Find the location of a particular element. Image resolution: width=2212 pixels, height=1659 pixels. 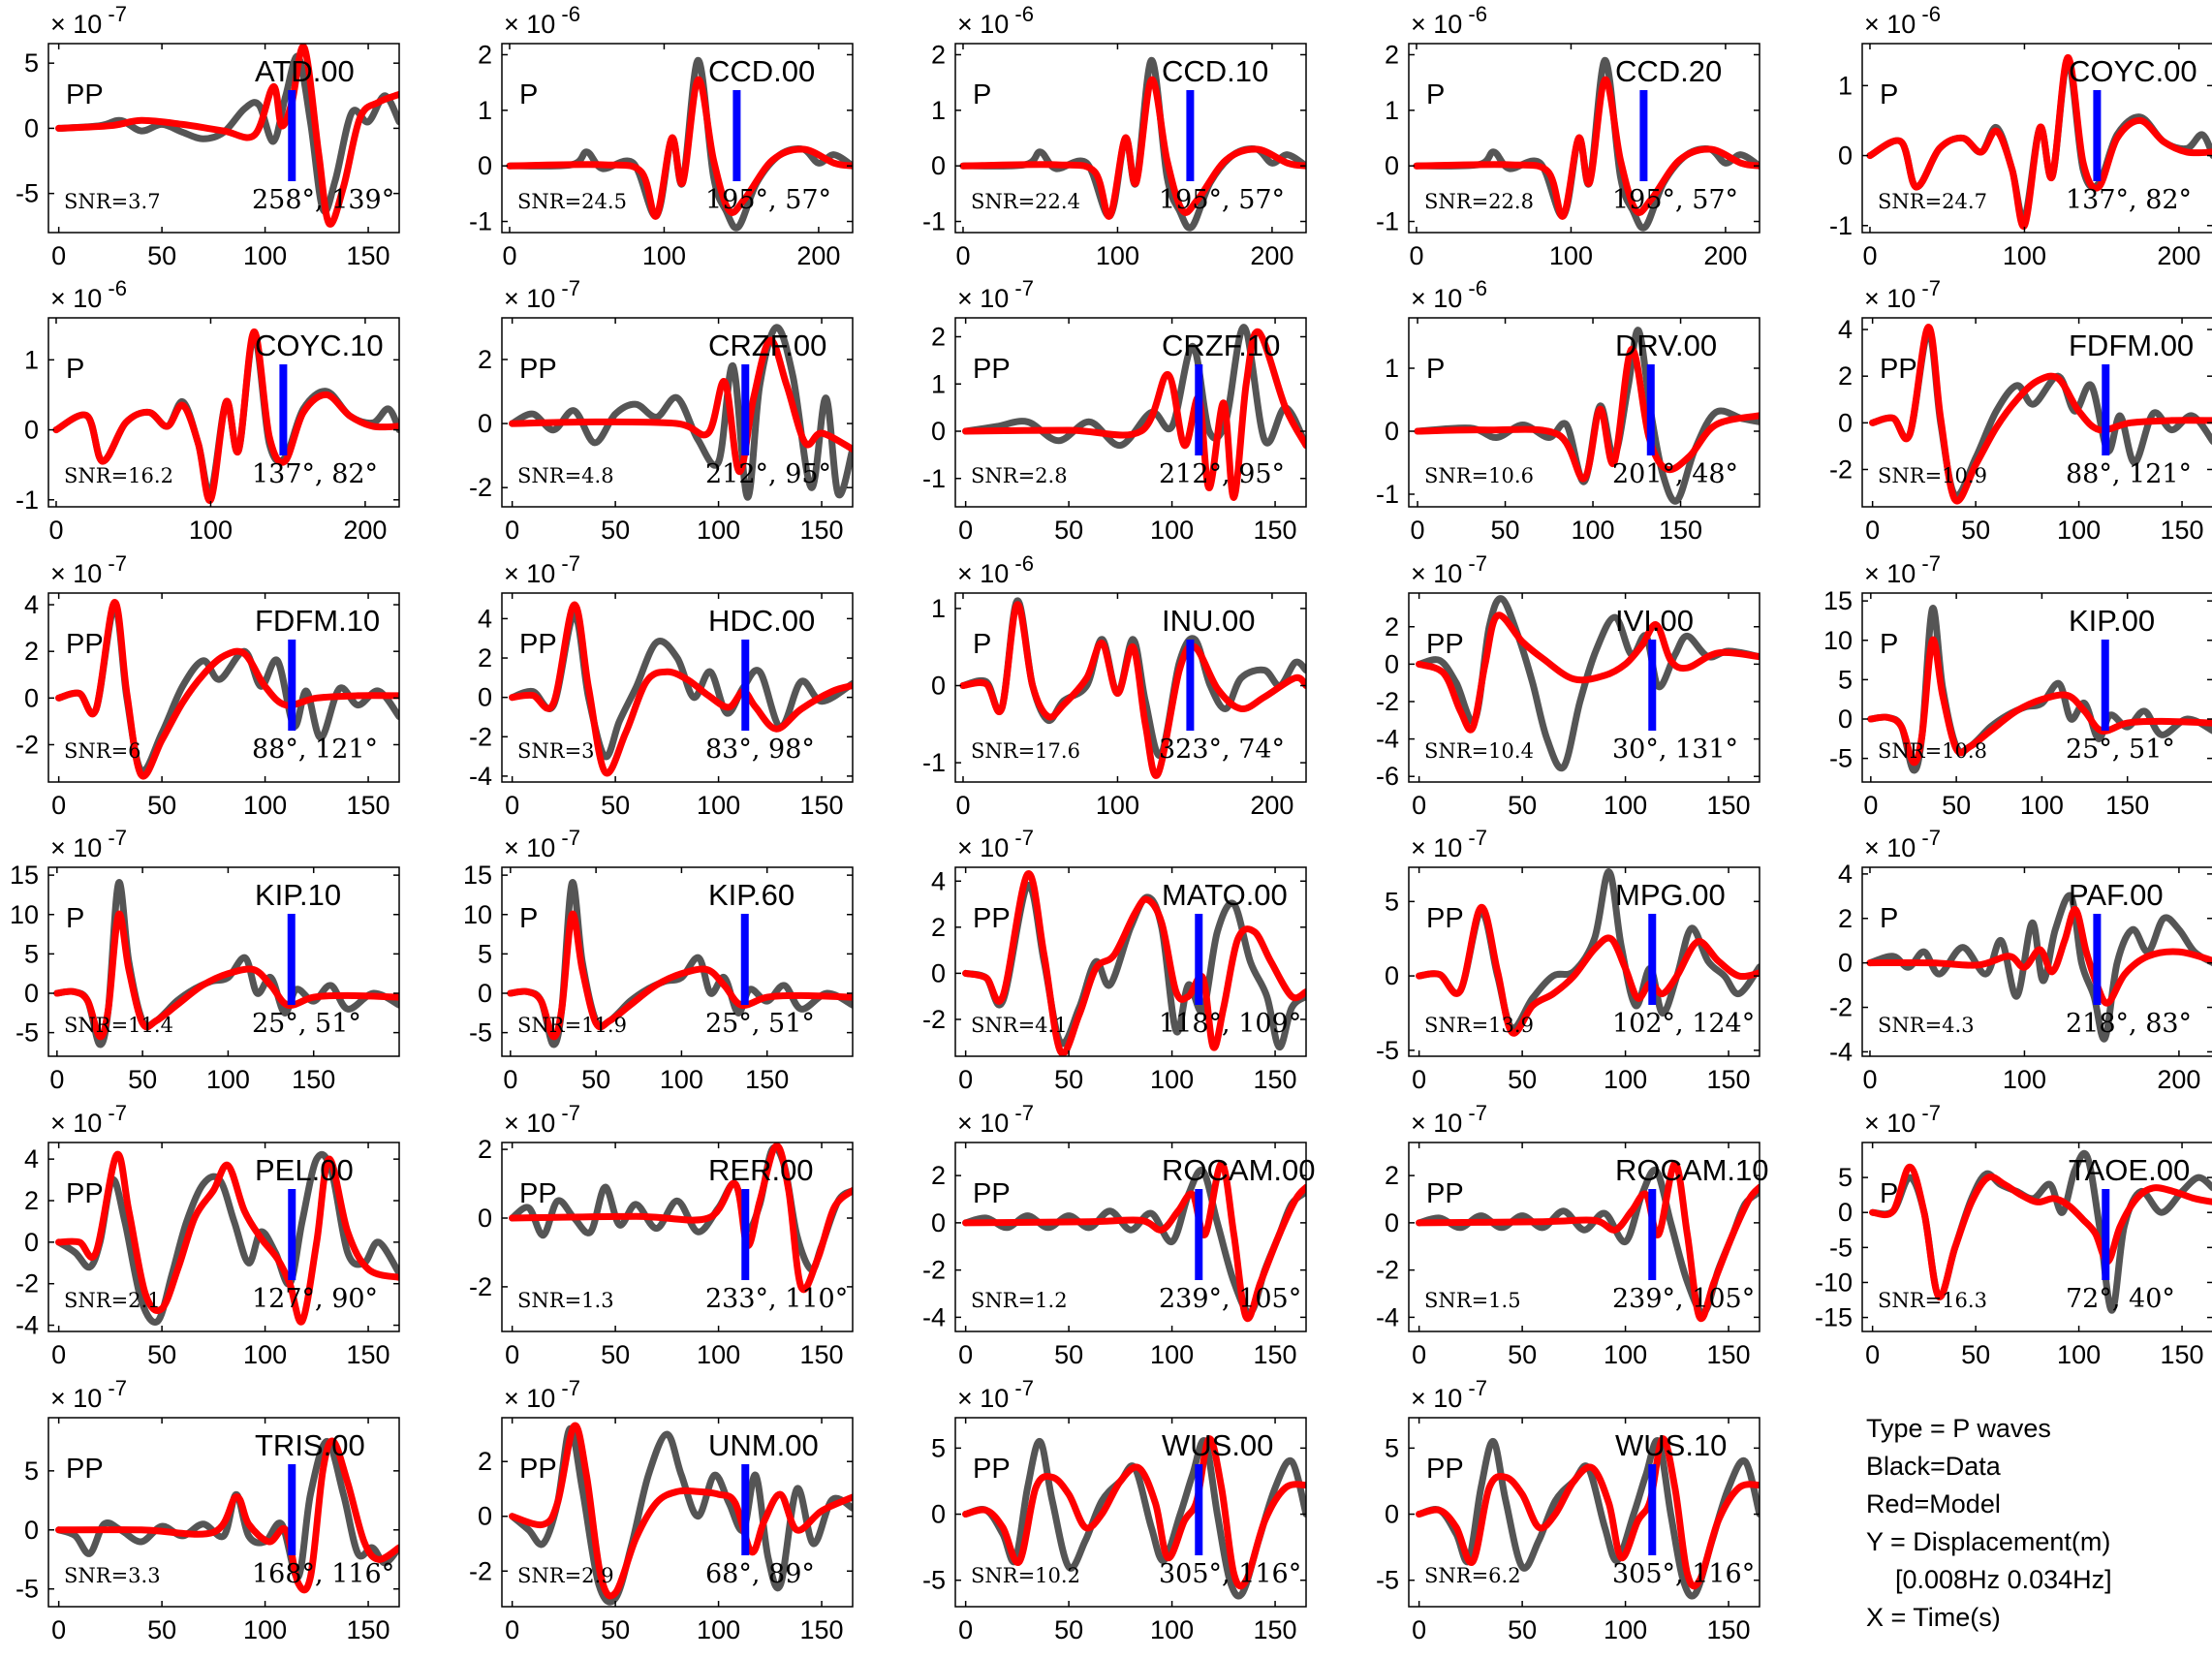

y-tick-label: 10 is located at coordinates (478, 914).